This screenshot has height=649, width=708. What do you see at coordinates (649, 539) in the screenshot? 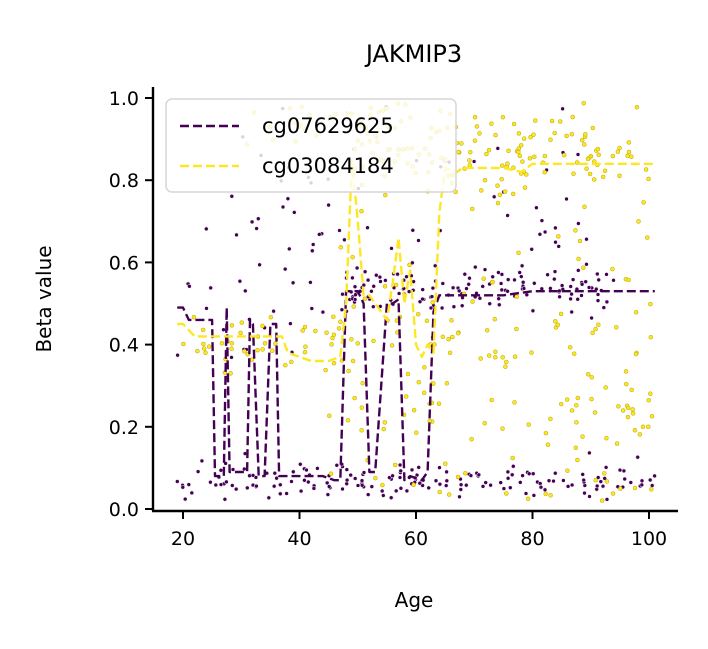
I see `x-tick-label-4: 100` at bounding box center [649, 539].